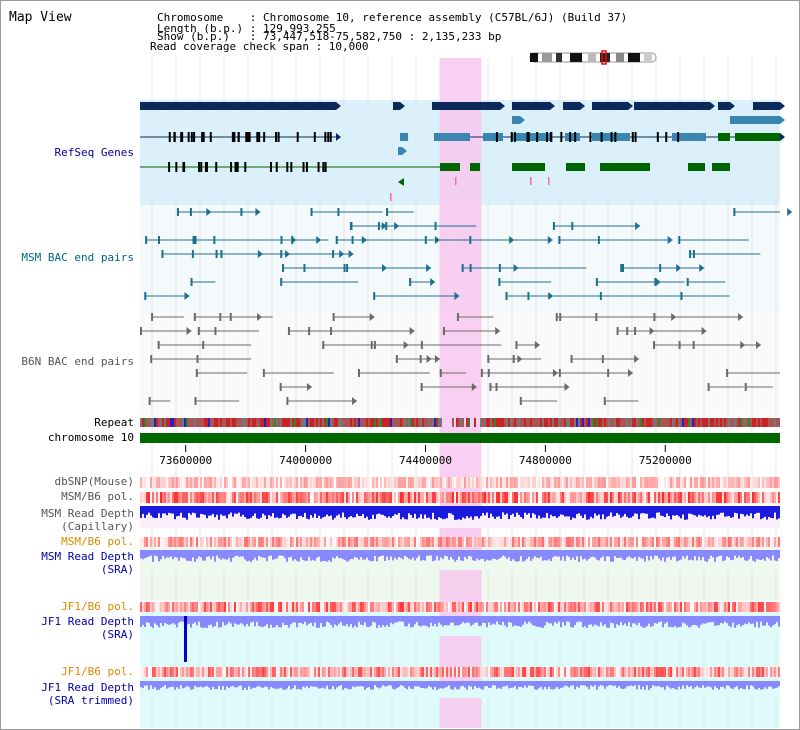 This screenshot has width=800, height=730. Describe the element at coordinates (97, 496) in the screenshot. I see `track-label-msm-b6-pol: MSM/B6 pol.` at that location.